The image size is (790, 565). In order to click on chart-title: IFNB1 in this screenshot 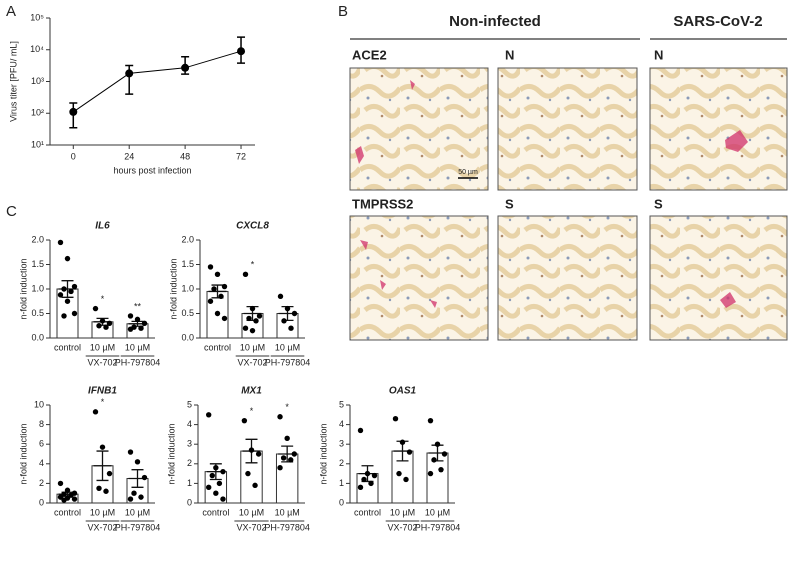, I will do `click(102, 391)`.